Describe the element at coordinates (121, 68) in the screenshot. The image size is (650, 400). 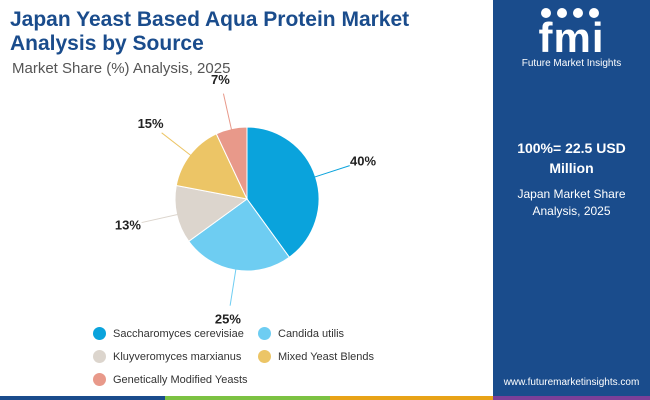
I see `chart-subtitle: Market Share (%) Analysis, 2025` at that location.